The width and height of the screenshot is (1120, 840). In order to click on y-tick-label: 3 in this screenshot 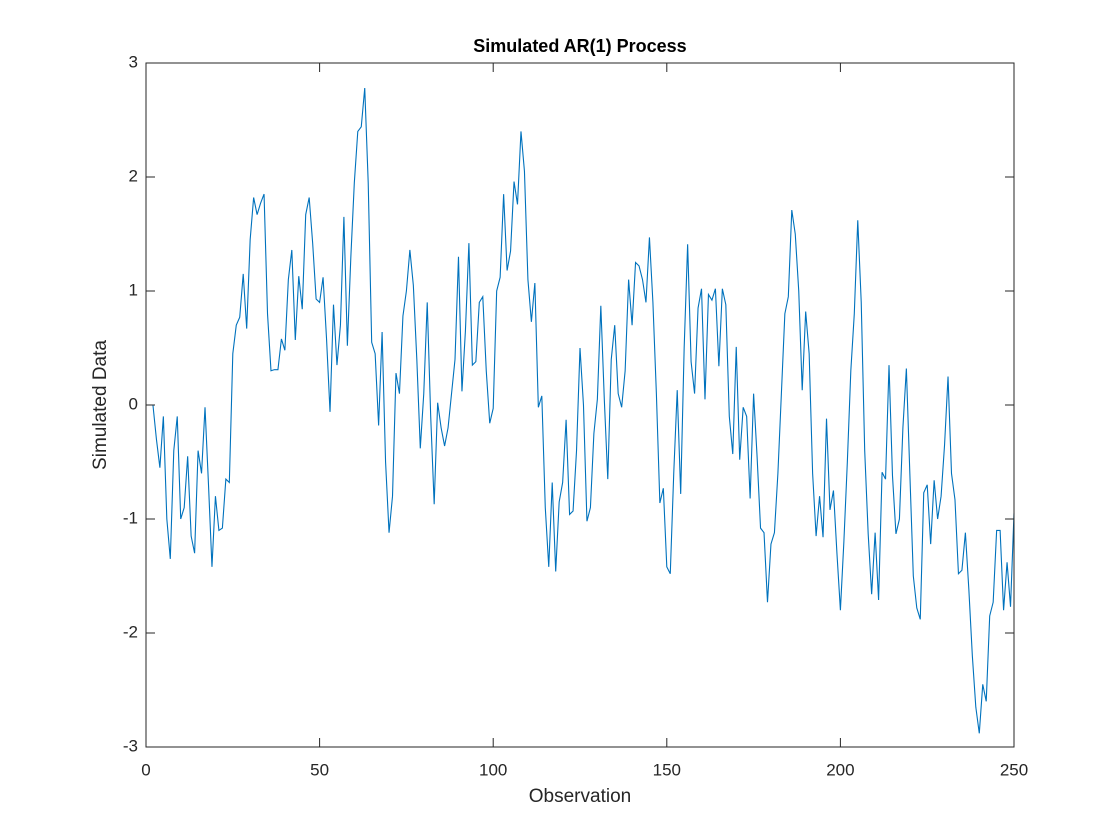, I will do `click(133, 61)`.